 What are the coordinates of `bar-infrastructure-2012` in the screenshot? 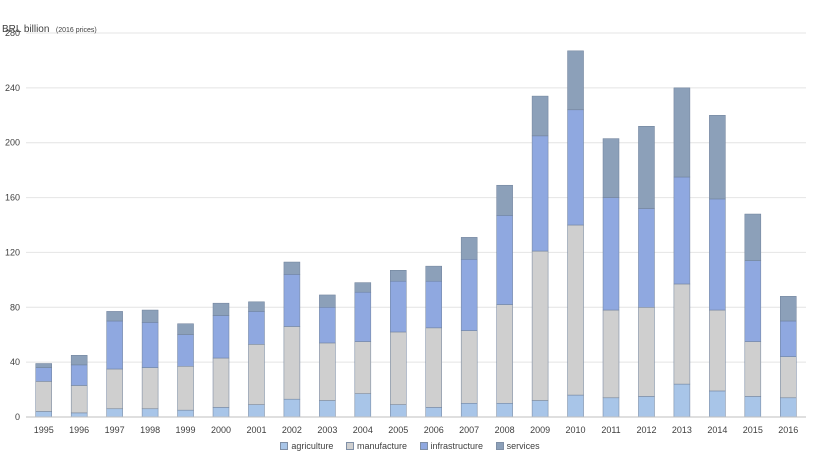 It's located at (646, 258).